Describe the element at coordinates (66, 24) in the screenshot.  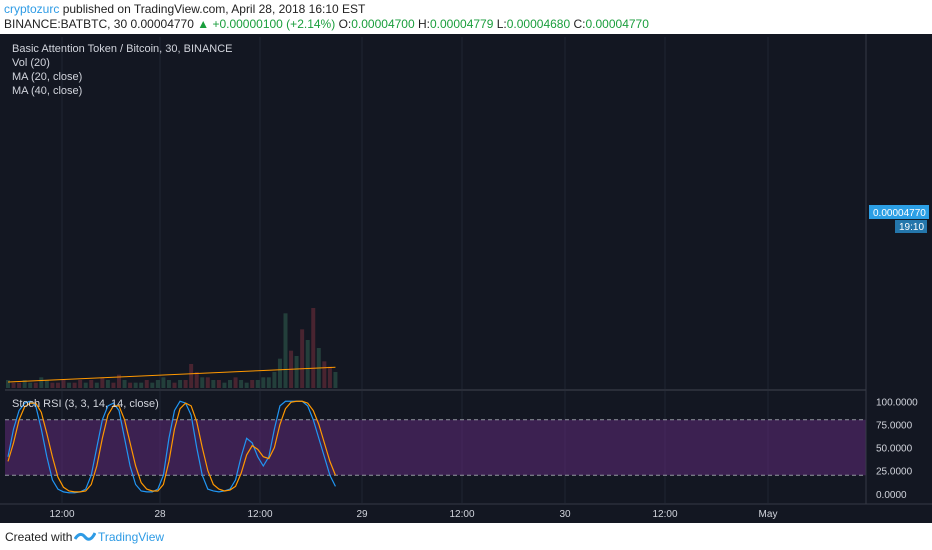
I see `symbol-label: BINANCE:BATBTC, 30` at that location.